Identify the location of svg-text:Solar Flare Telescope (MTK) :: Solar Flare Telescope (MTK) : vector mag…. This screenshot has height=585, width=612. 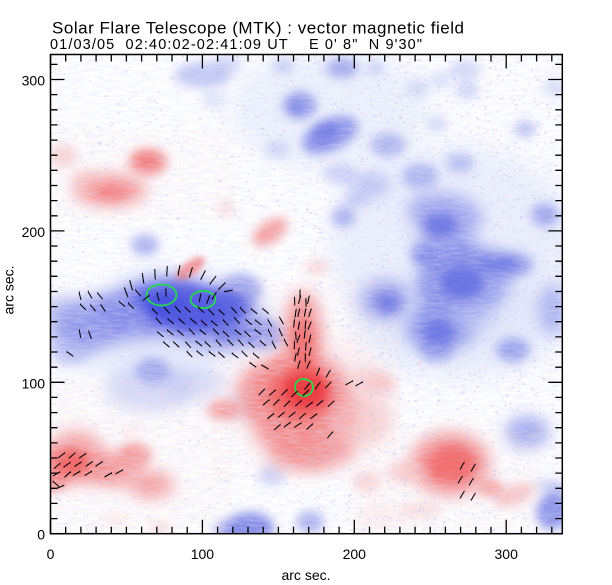
(258, 28).